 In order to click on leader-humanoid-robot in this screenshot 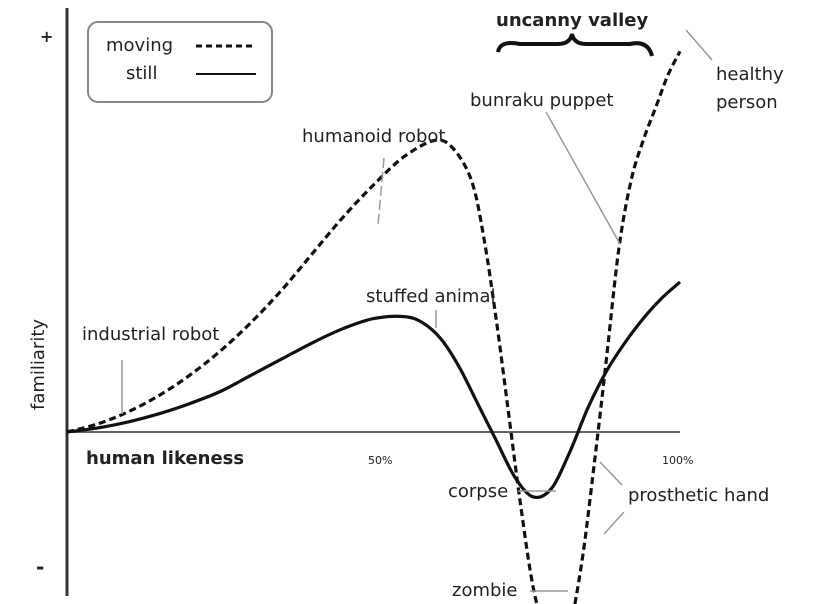, I will do `click(381, 191)`.